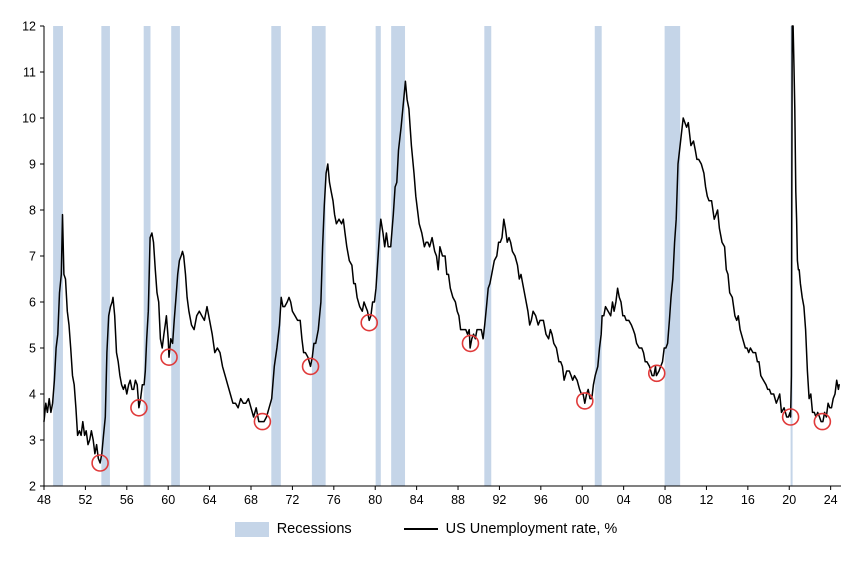  Describe the element at coordinates (32, 257) in the screenshot. I see `y-tick-label: 7` at that location.